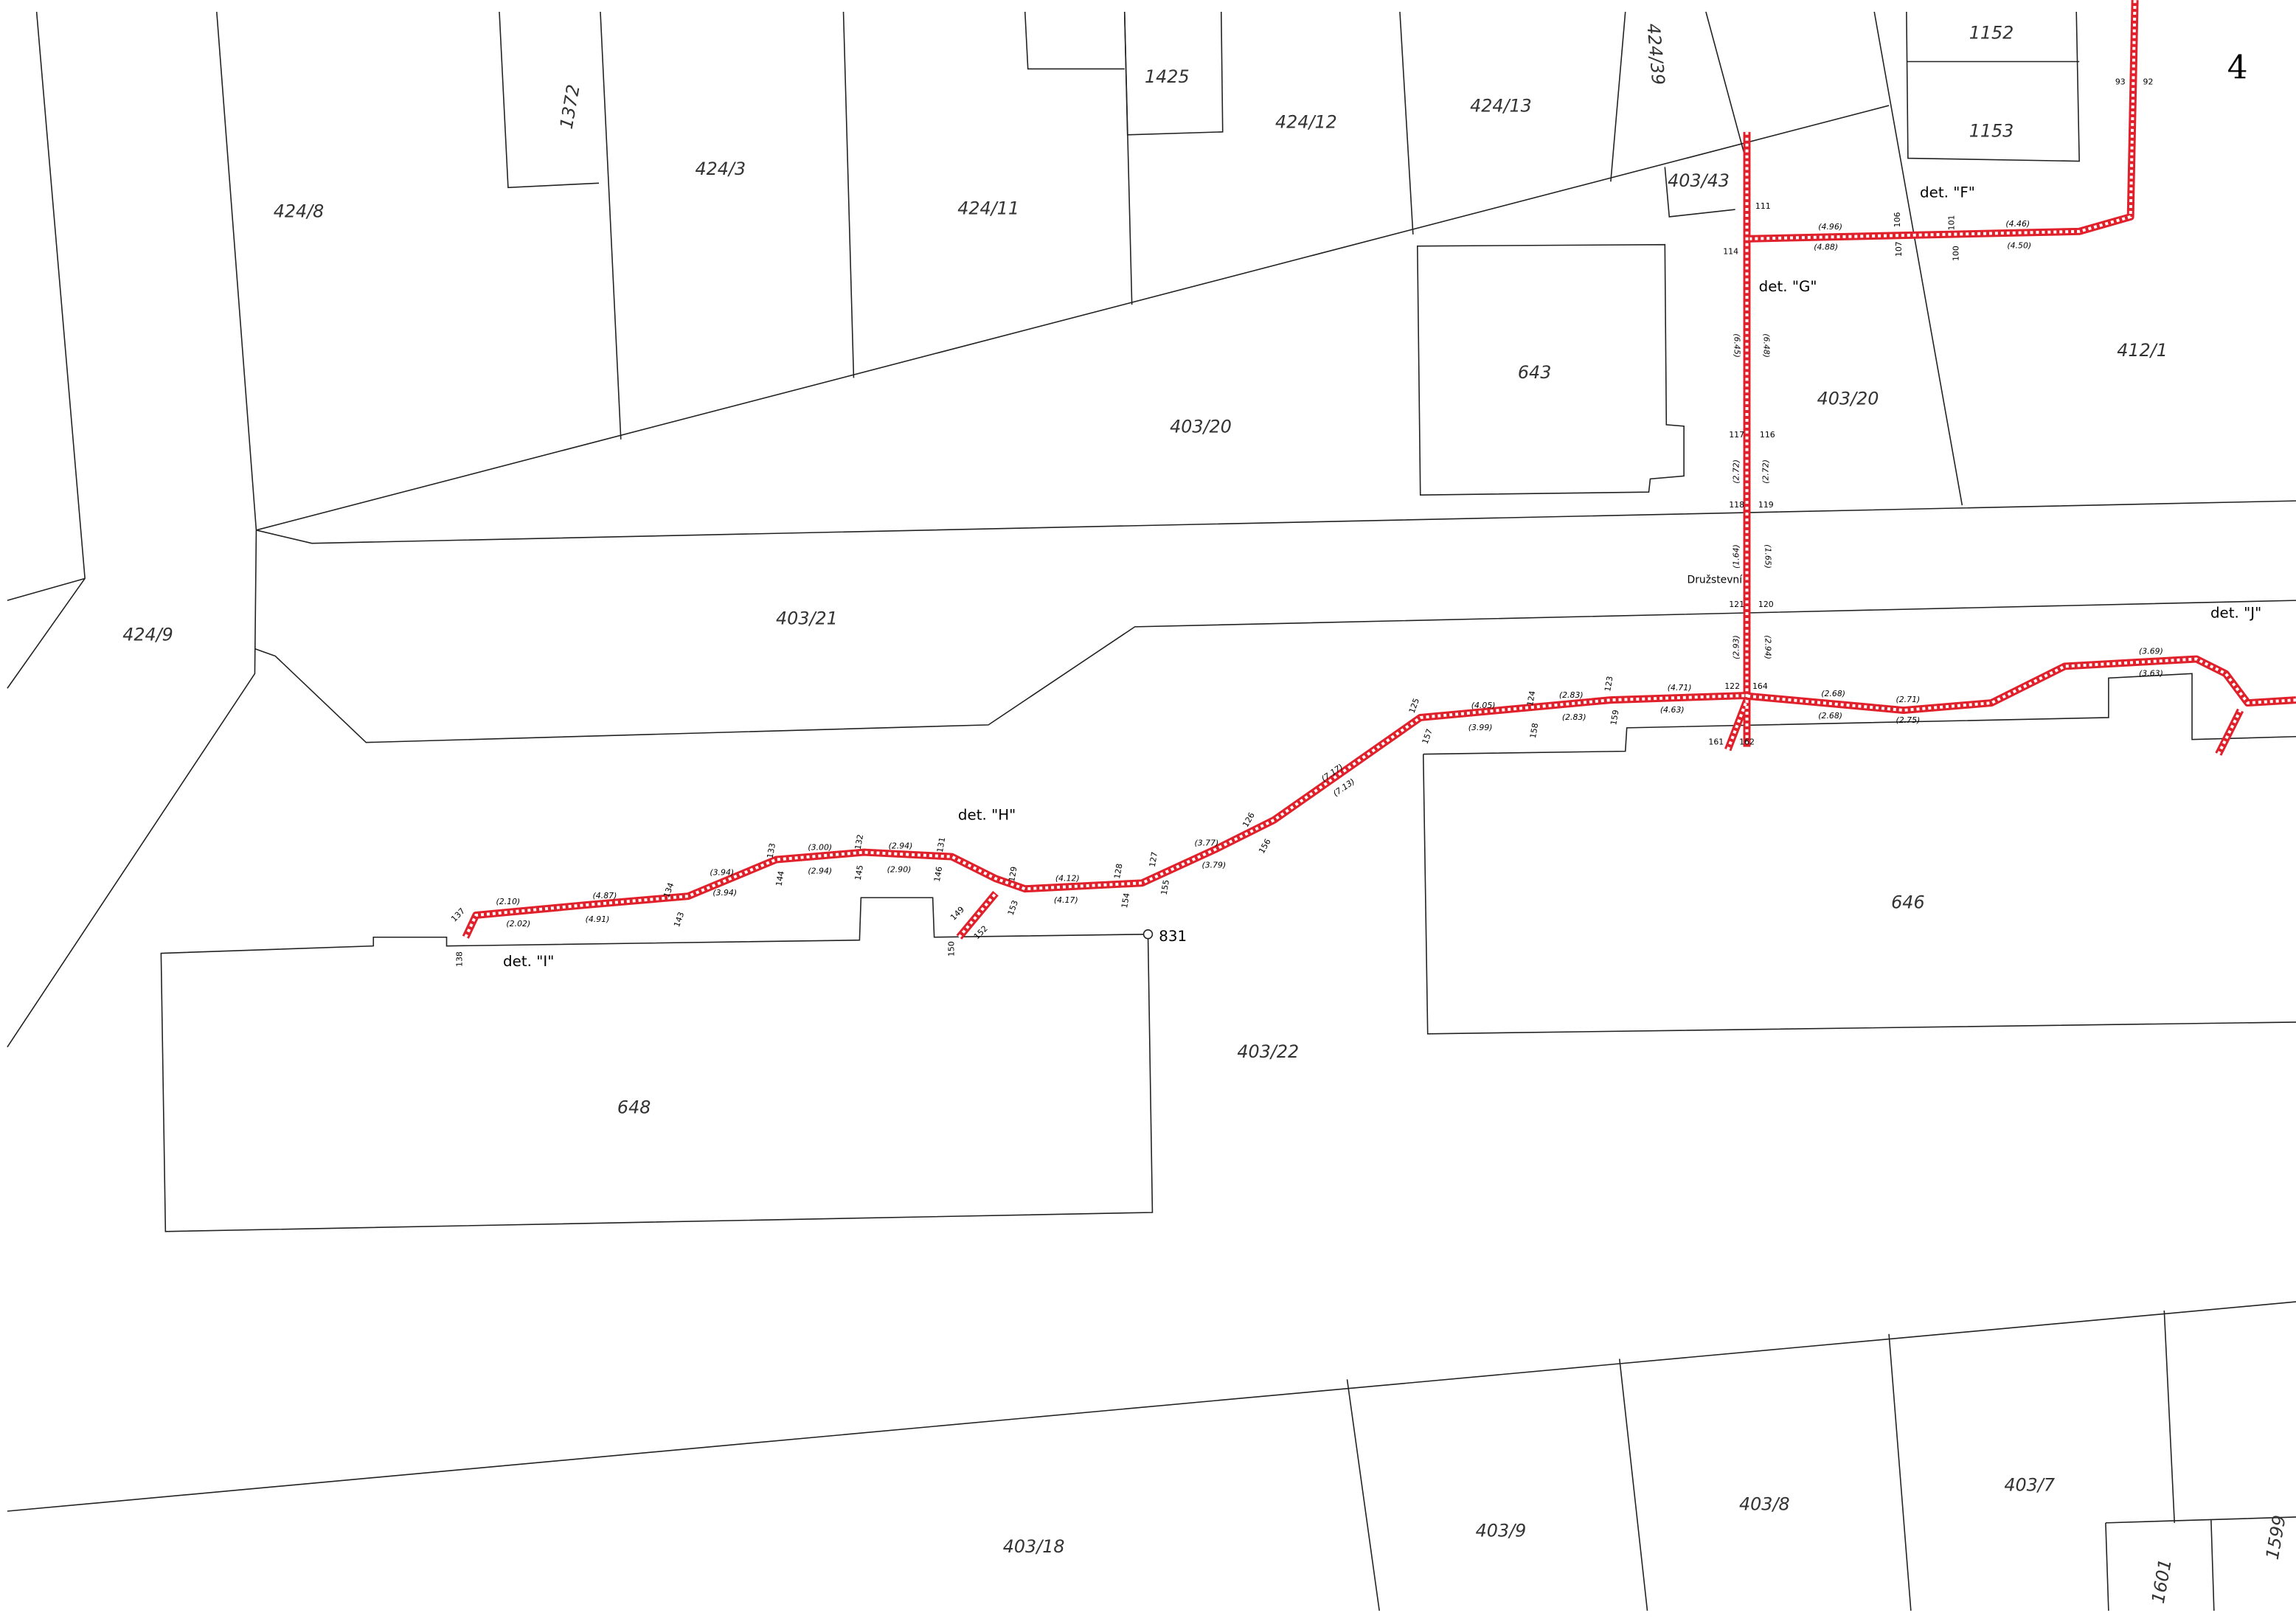 This screenshot has height=1624, width=2296. Describe the element at coordinates (634, 1107) in the screenshot. I see `parcel-number: 648` at that location.